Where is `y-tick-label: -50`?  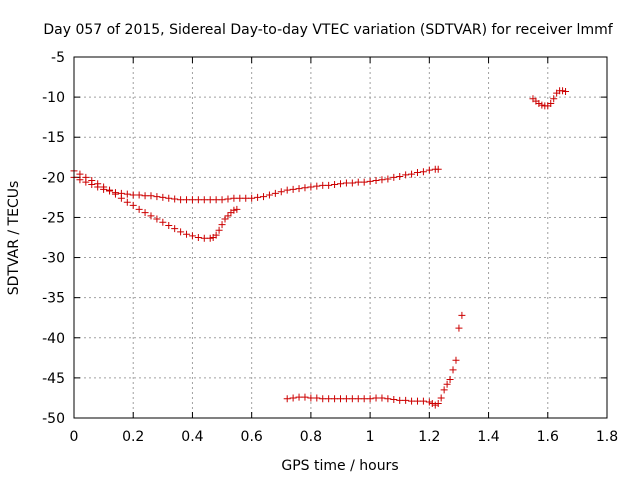 y-tick-label: -50 is located at coordinates (53, 419).